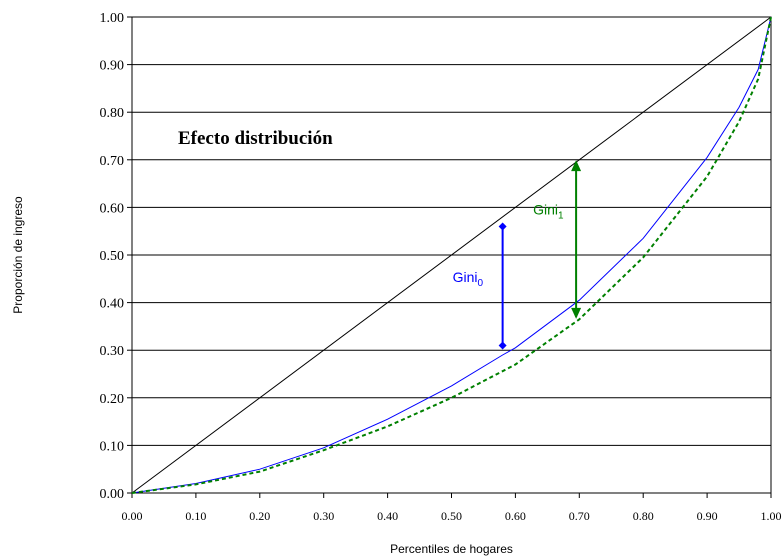 The image size is (783, 560). Describe the element at coordinates (112, 351) in the screenshot. I see `y-tick-label: 0.30` at that location.